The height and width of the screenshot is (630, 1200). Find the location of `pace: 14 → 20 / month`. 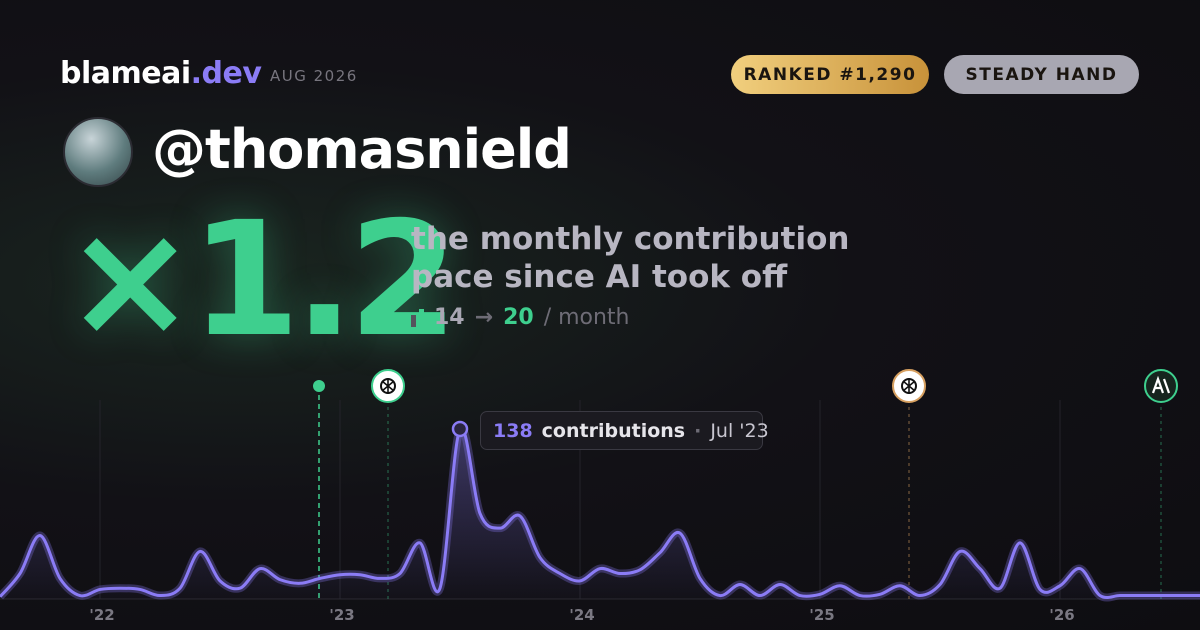

pace: 14 → 20 / month is located at coordinates (520, 317).